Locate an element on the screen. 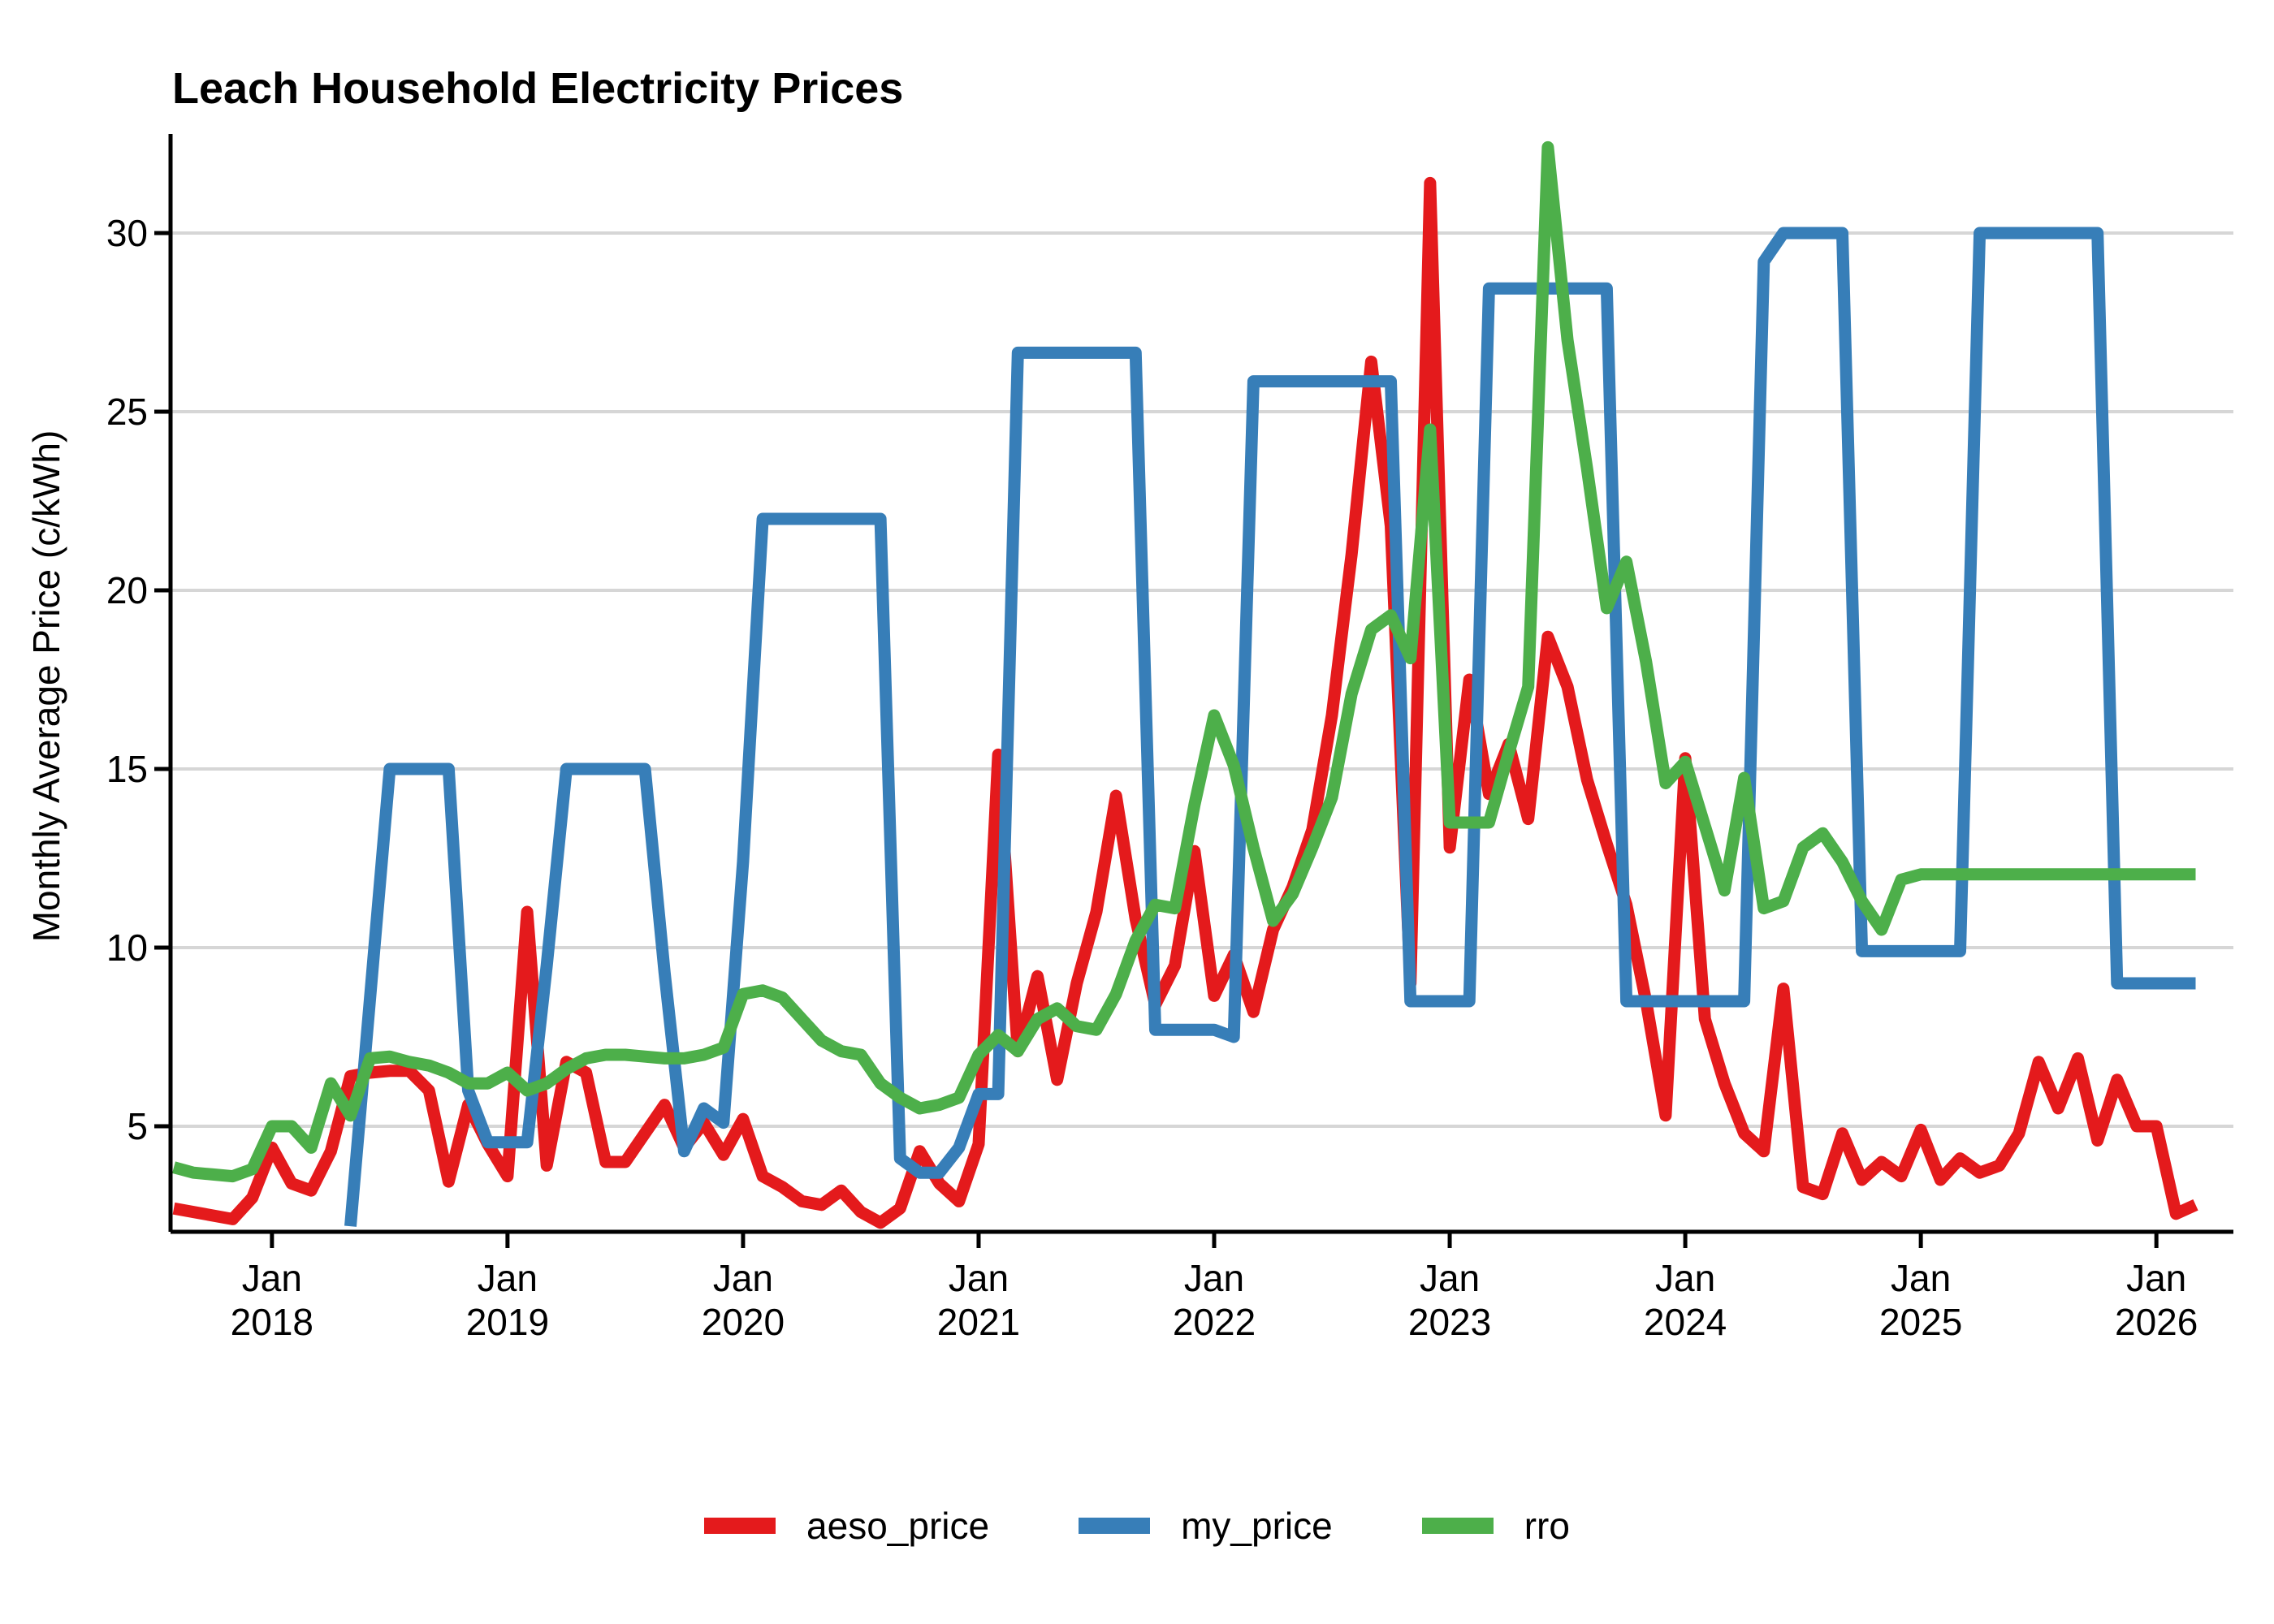 This screenshot has width=2274, height=1624. legend-item-my-price: my_price is located at coordinates (1206, 1526).